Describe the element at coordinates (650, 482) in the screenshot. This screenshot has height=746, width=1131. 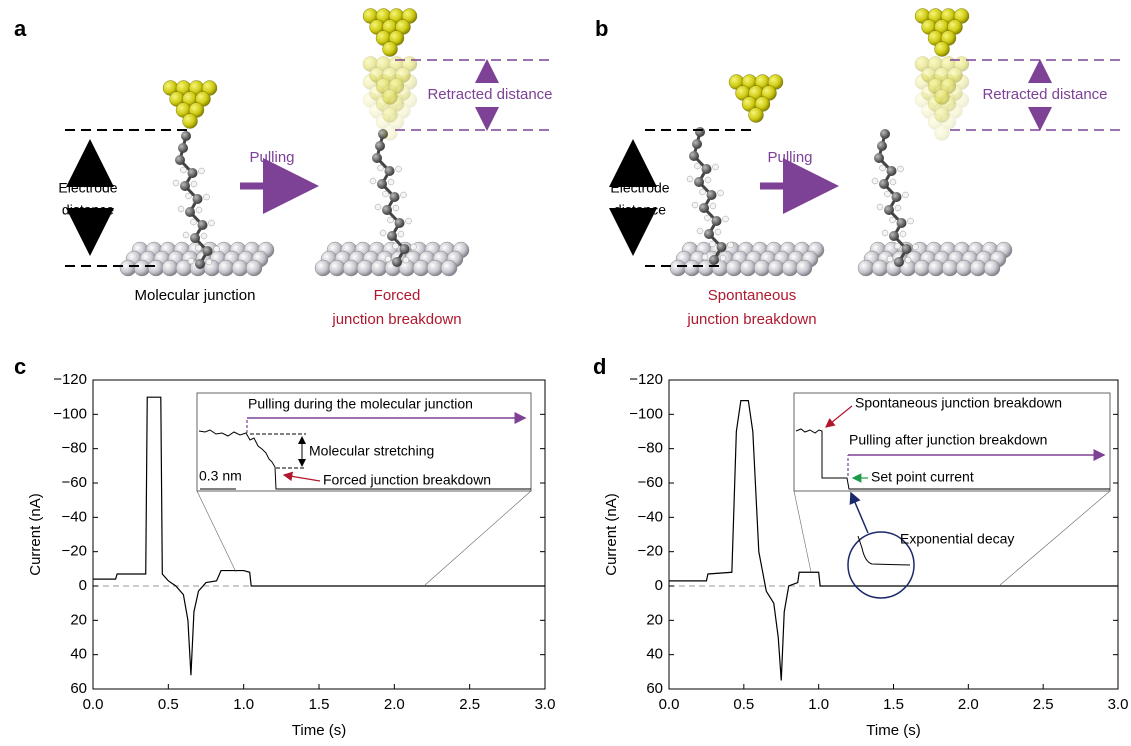
I see `y-tick-label: −60` at that location.